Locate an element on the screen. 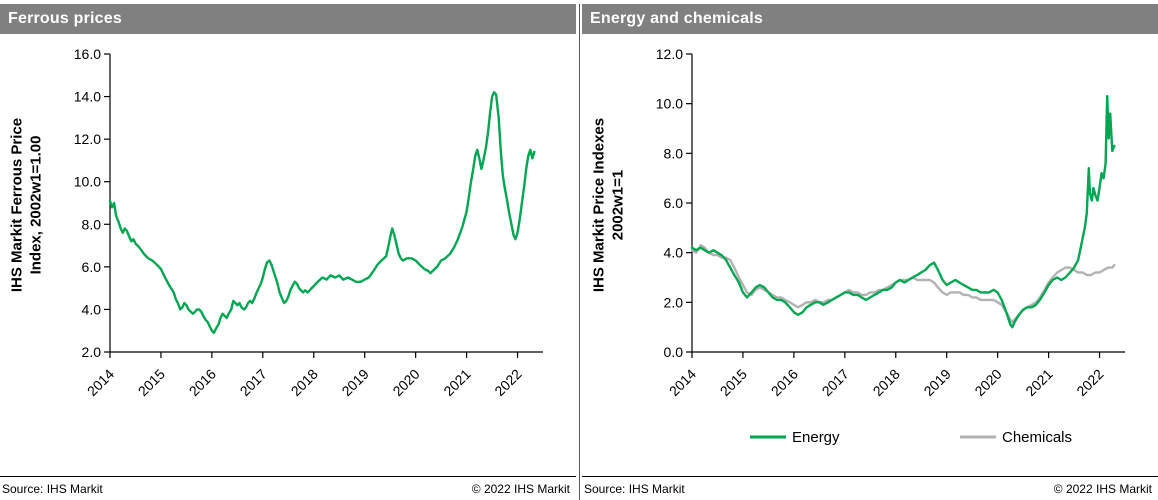  y-tick-label: 0.0 is located at coordinates (674, 352).